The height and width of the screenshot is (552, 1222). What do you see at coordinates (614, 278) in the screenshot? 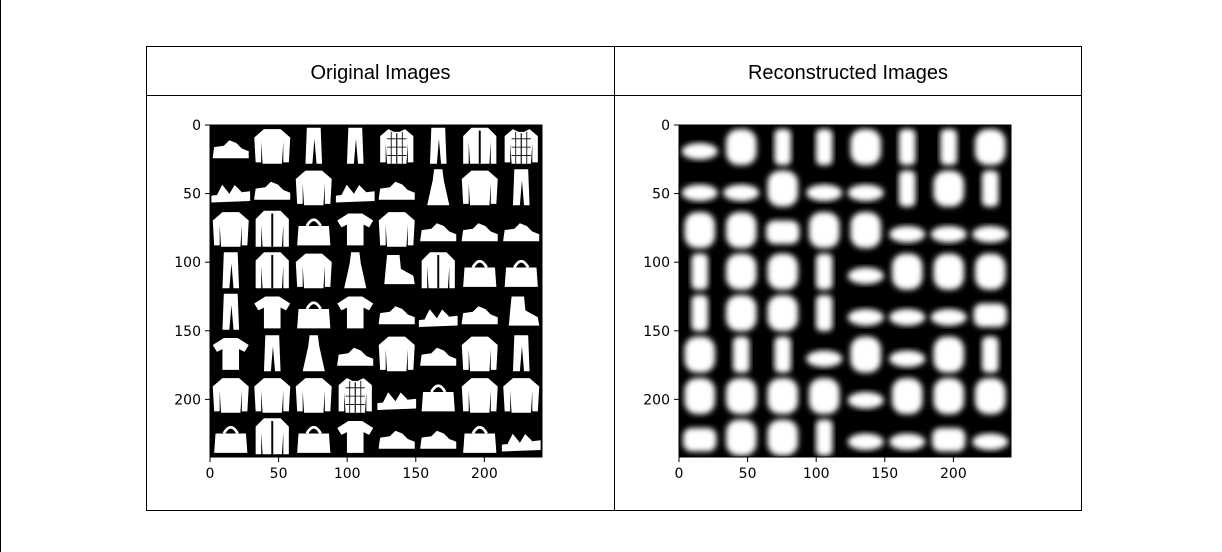
I see `column-divider` at bounding box center [614, 278].